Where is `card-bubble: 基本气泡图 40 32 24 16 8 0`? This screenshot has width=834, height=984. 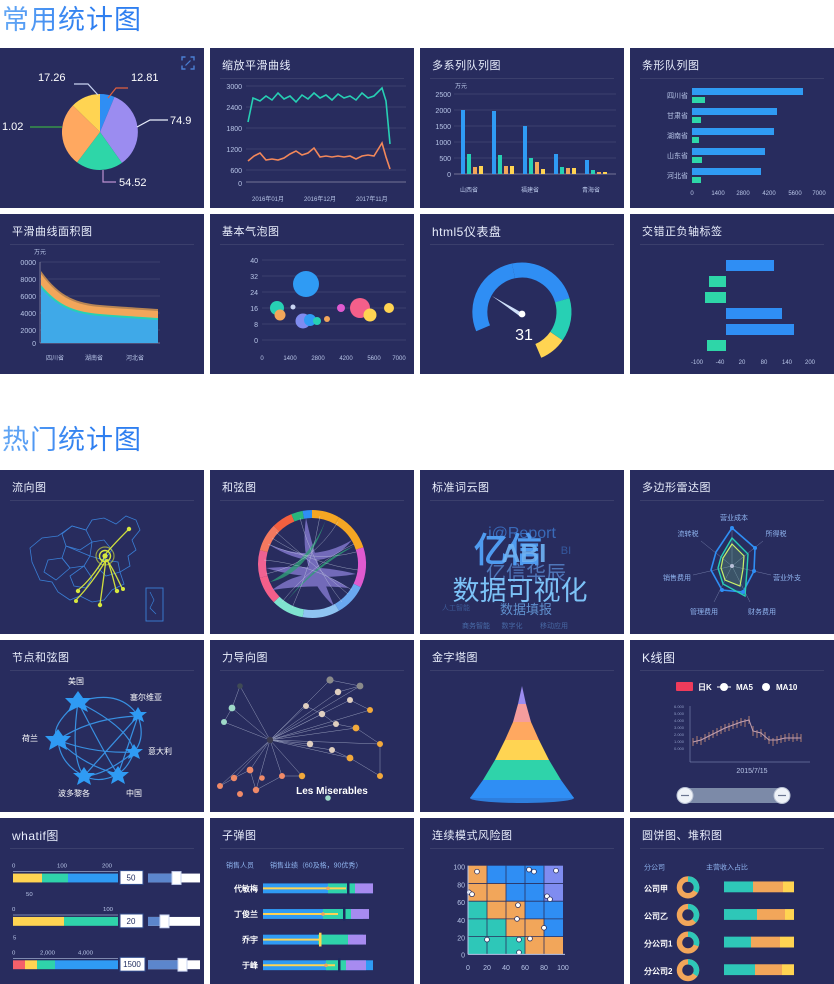
card-bubble: 基本气泡图 40 32 24 16 8 0 is located at coordinates (312, 294).